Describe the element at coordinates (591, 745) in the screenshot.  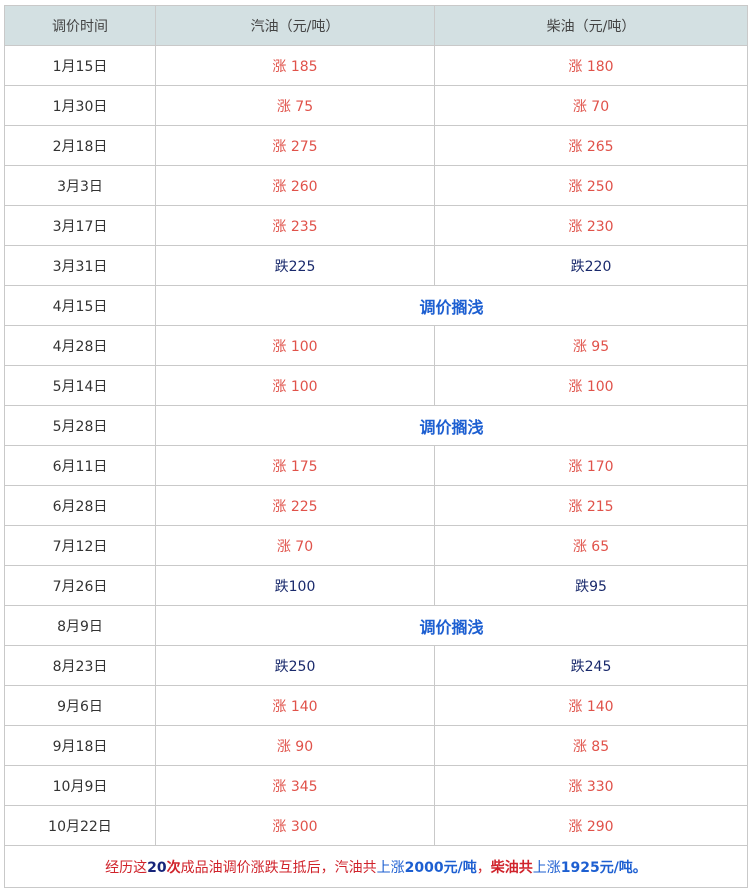
I see `diesel-cell: 涨 85` at that location.